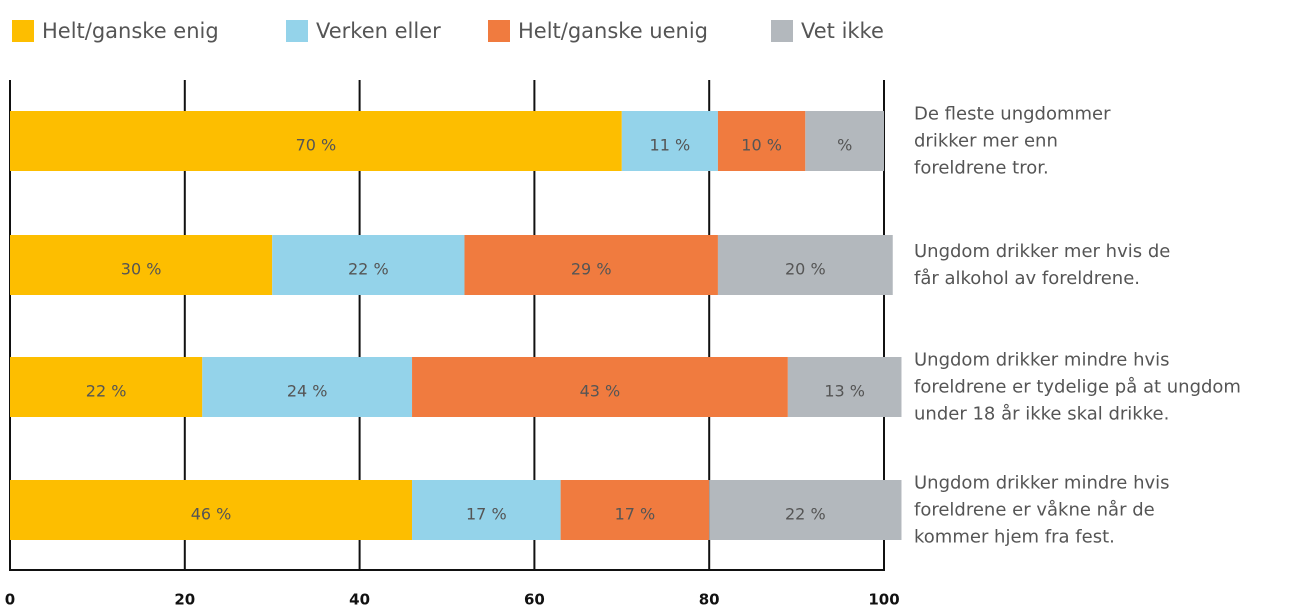 The height and width of the screenshot is (609, 1301). Describe the element at coordinates (805, 269) in the screenshot. I see `value-label: 20 %` at that location.